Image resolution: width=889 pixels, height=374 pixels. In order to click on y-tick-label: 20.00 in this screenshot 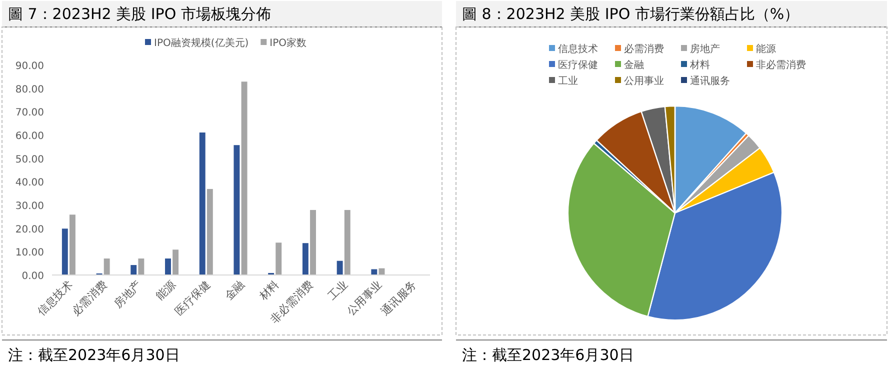, I will do `click(29, 230)`.